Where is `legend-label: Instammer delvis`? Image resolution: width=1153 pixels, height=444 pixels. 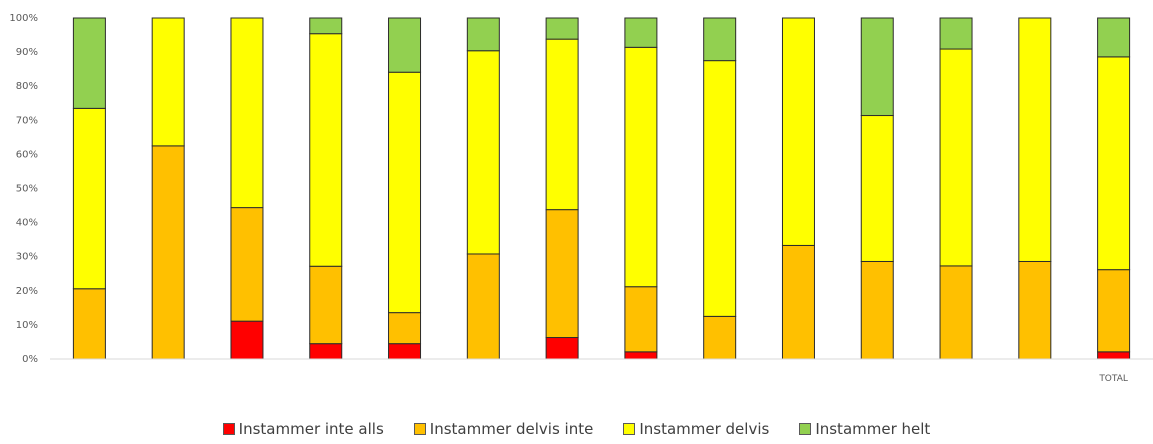 legend-label: Instammer delvis is located at coordinates (704, 429).